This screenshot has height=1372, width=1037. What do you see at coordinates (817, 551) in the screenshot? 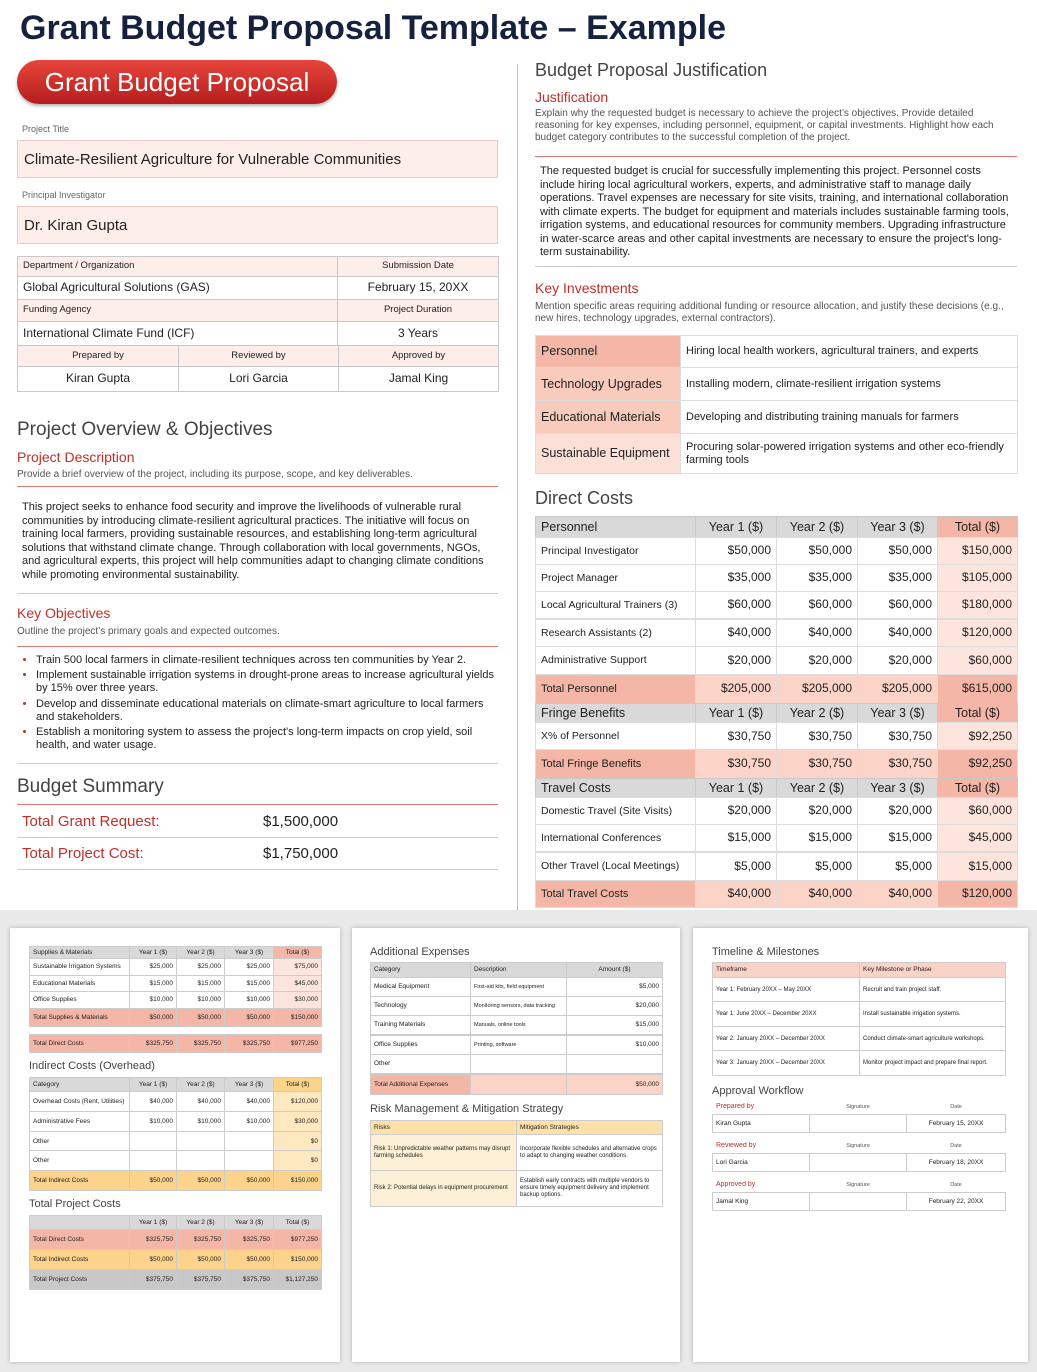
I see `cost-cell: $50,000` at bounding box center [817, 551].